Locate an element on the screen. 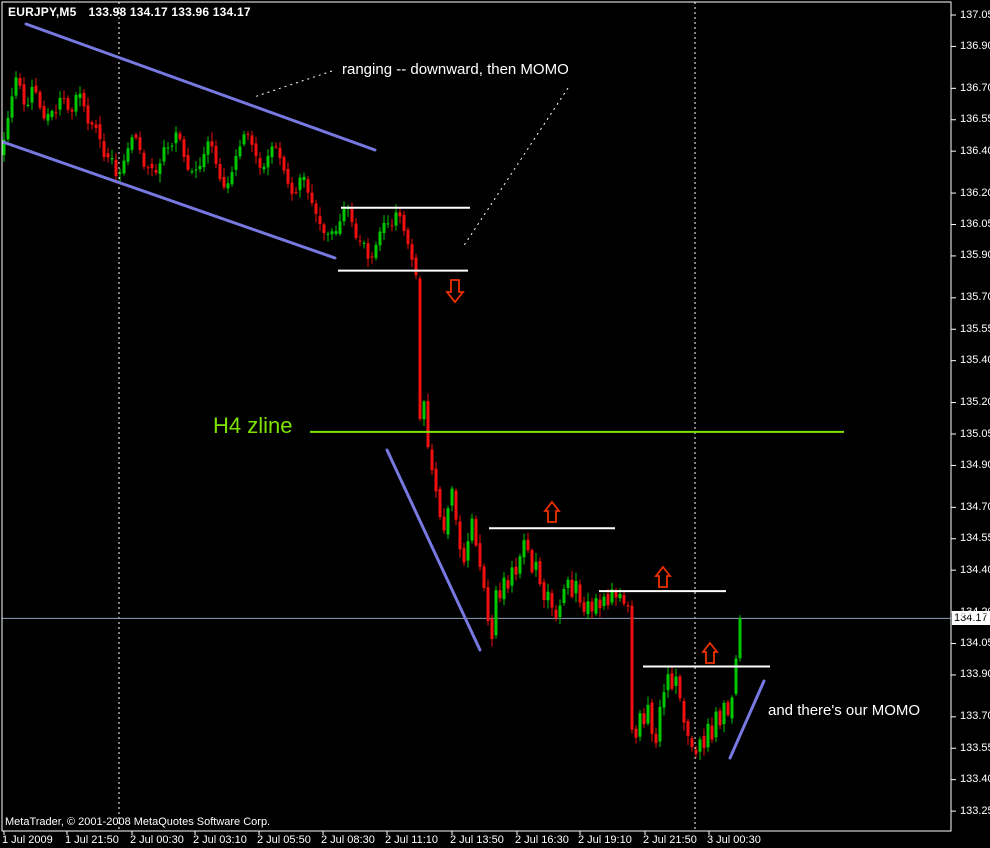 The height and width of the screenshot is (848, 990). price-axis-label: 135.90 is located at coordinates (975, 255).